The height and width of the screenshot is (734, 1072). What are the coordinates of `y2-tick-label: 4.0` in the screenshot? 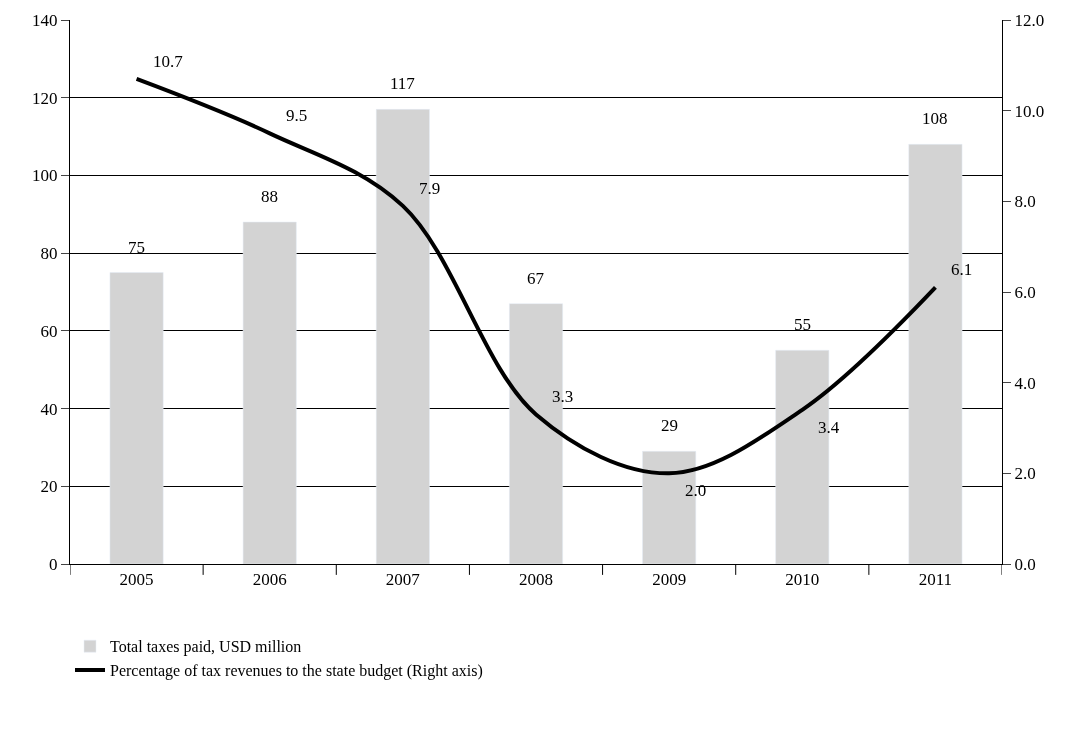 It's located at (1025, 383).